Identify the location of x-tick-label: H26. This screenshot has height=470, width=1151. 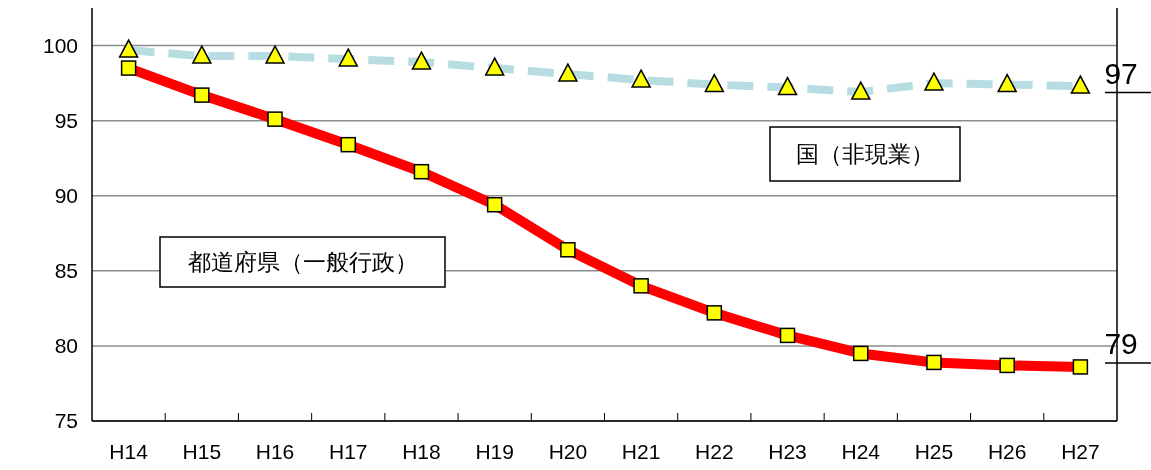
(1007, 451).